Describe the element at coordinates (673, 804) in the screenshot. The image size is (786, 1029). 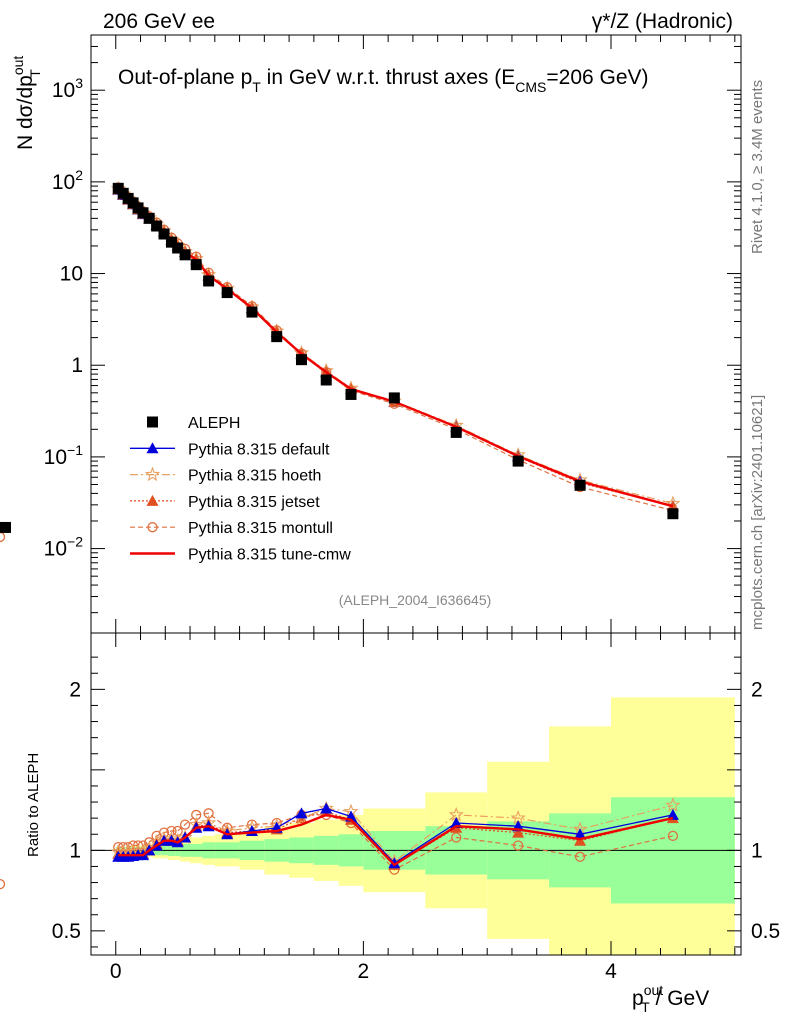
I see `ratio-point-hoeth` at that location.